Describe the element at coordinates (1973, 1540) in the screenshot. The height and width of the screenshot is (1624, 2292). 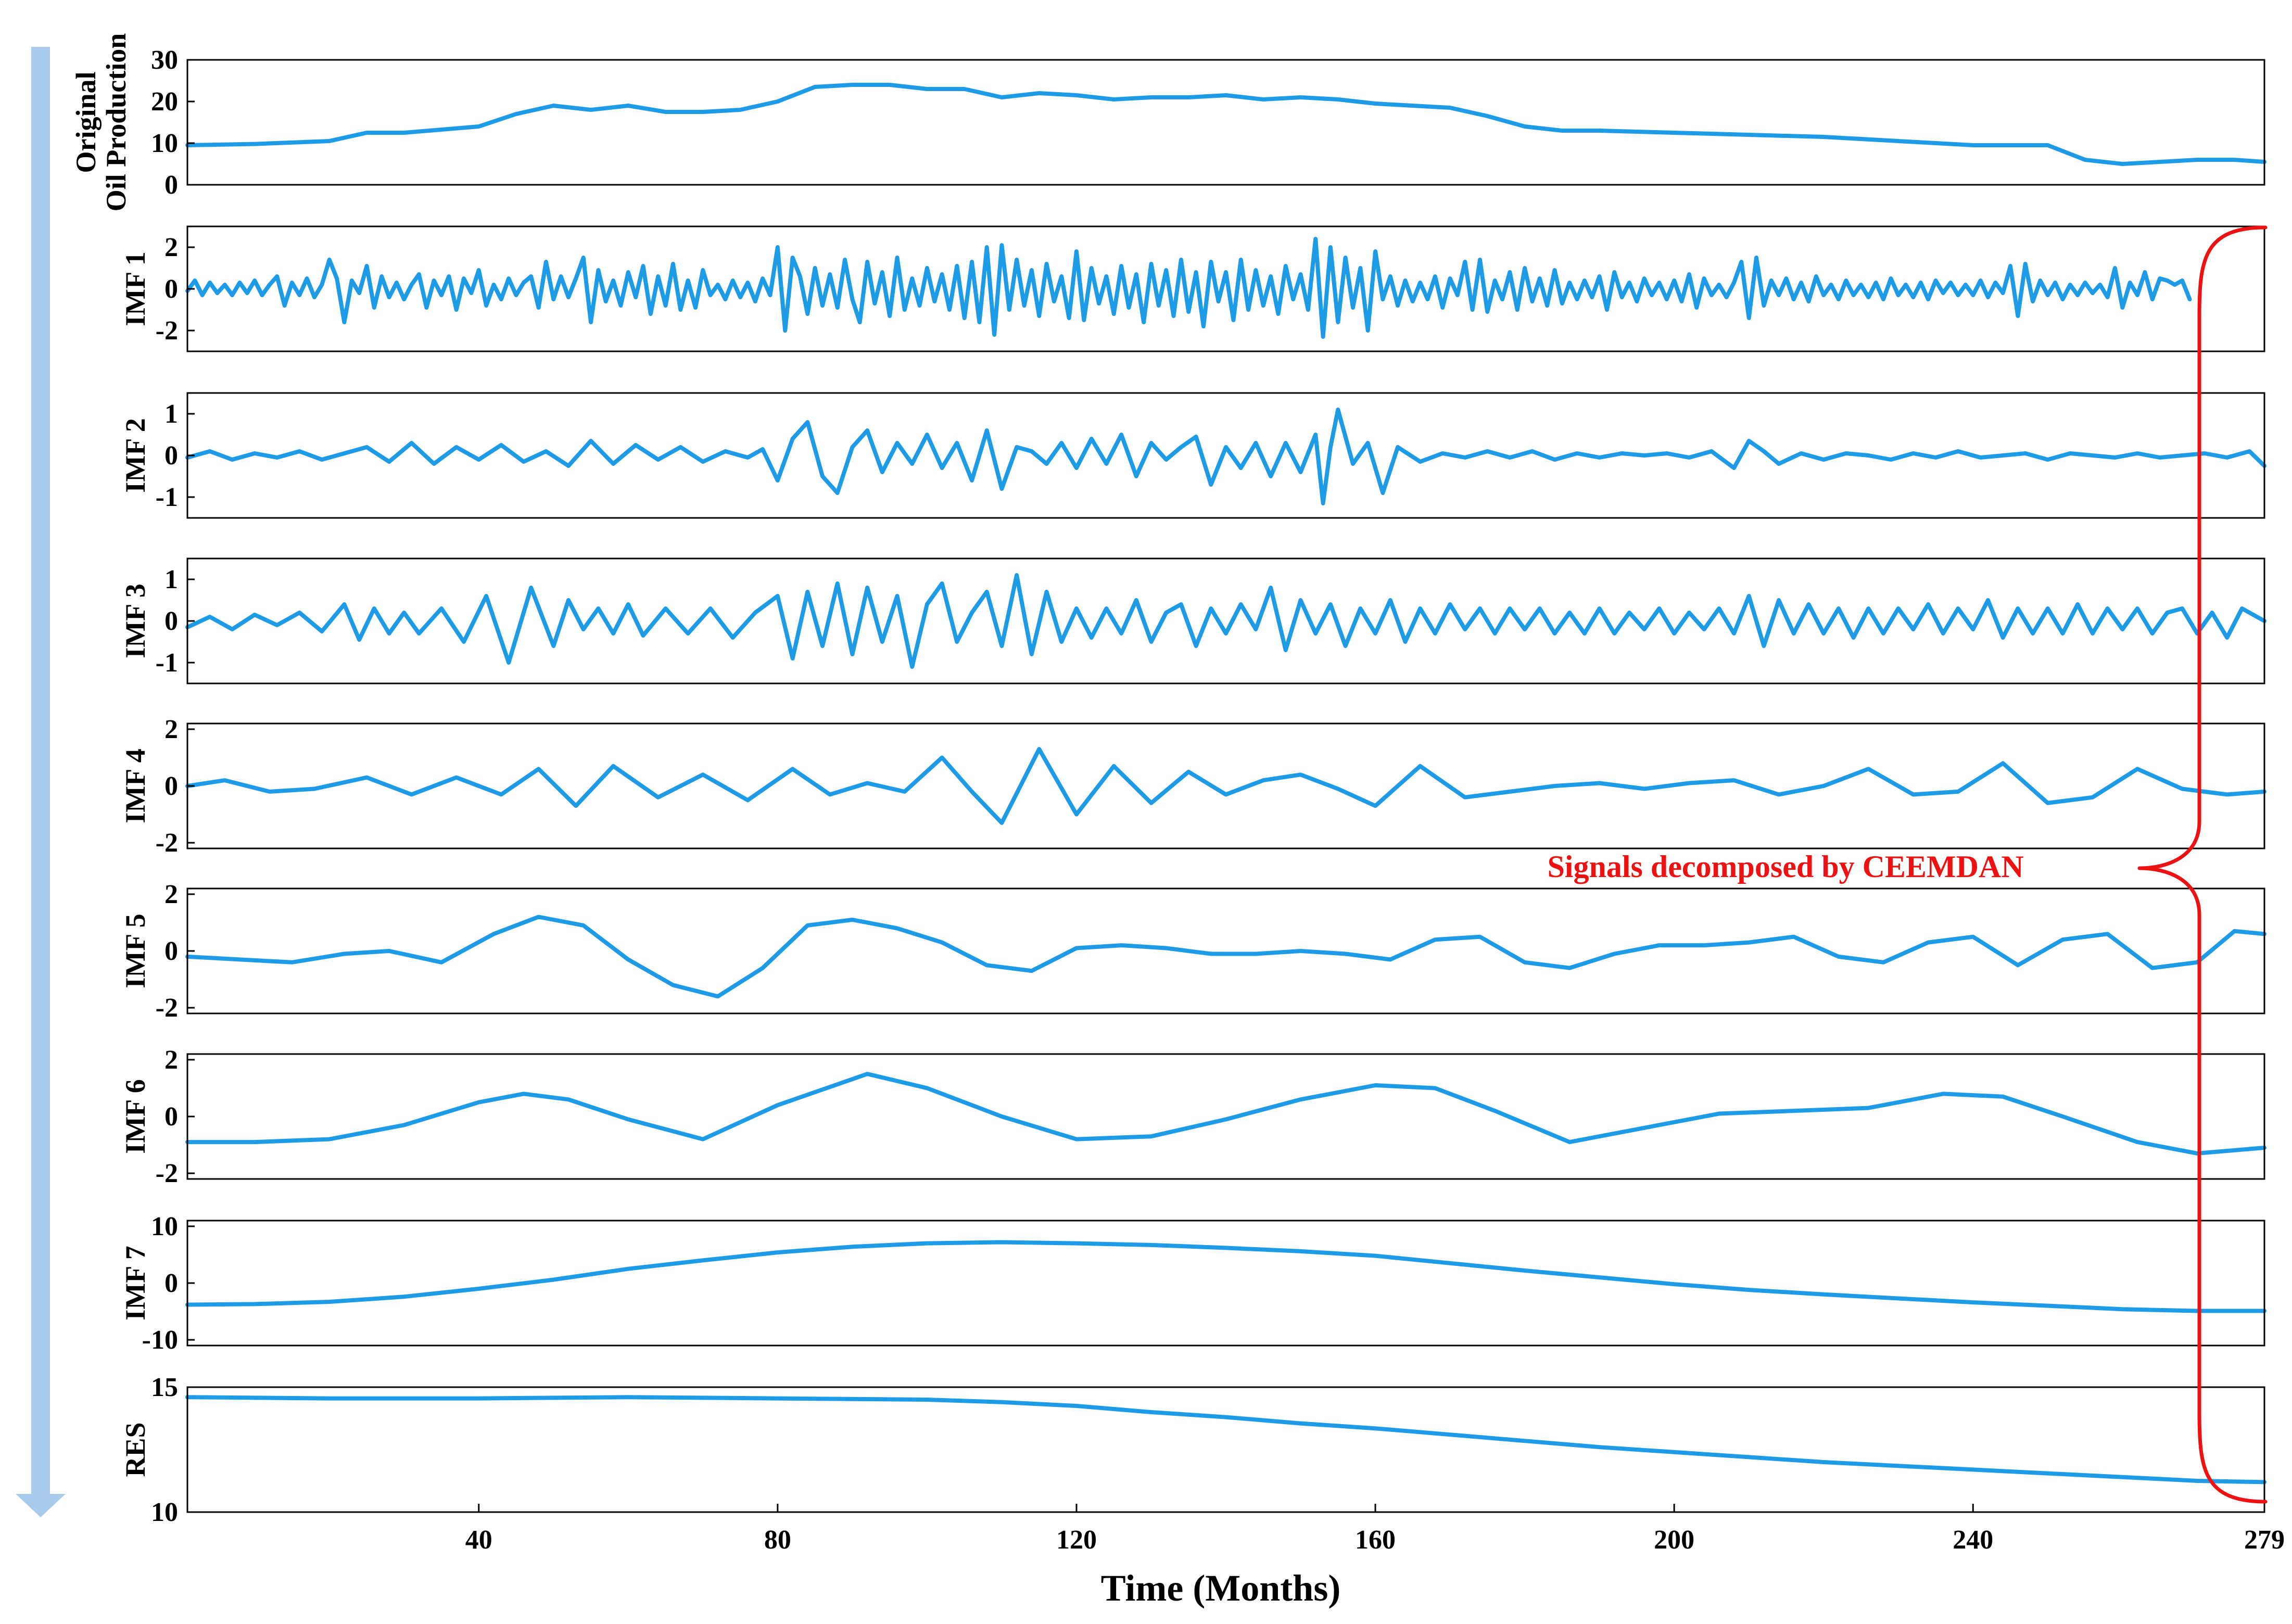
I see `x-tick-label: 240` at that location.